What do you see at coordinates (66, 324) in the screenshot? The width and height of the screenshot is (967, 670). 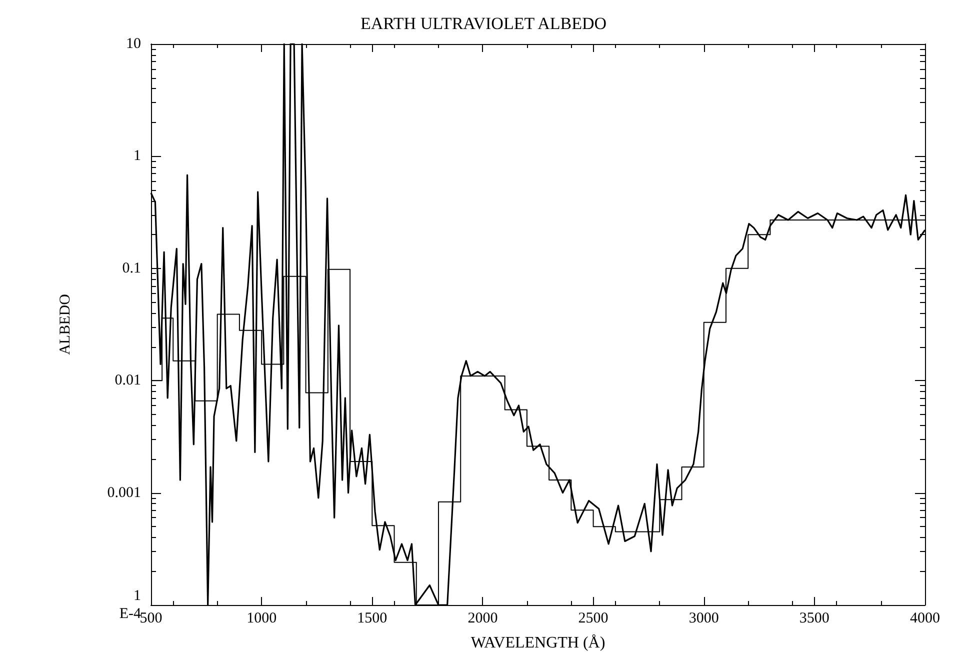 I see `y-axis-title: ALBEDO` at bounding box center [66, 324].